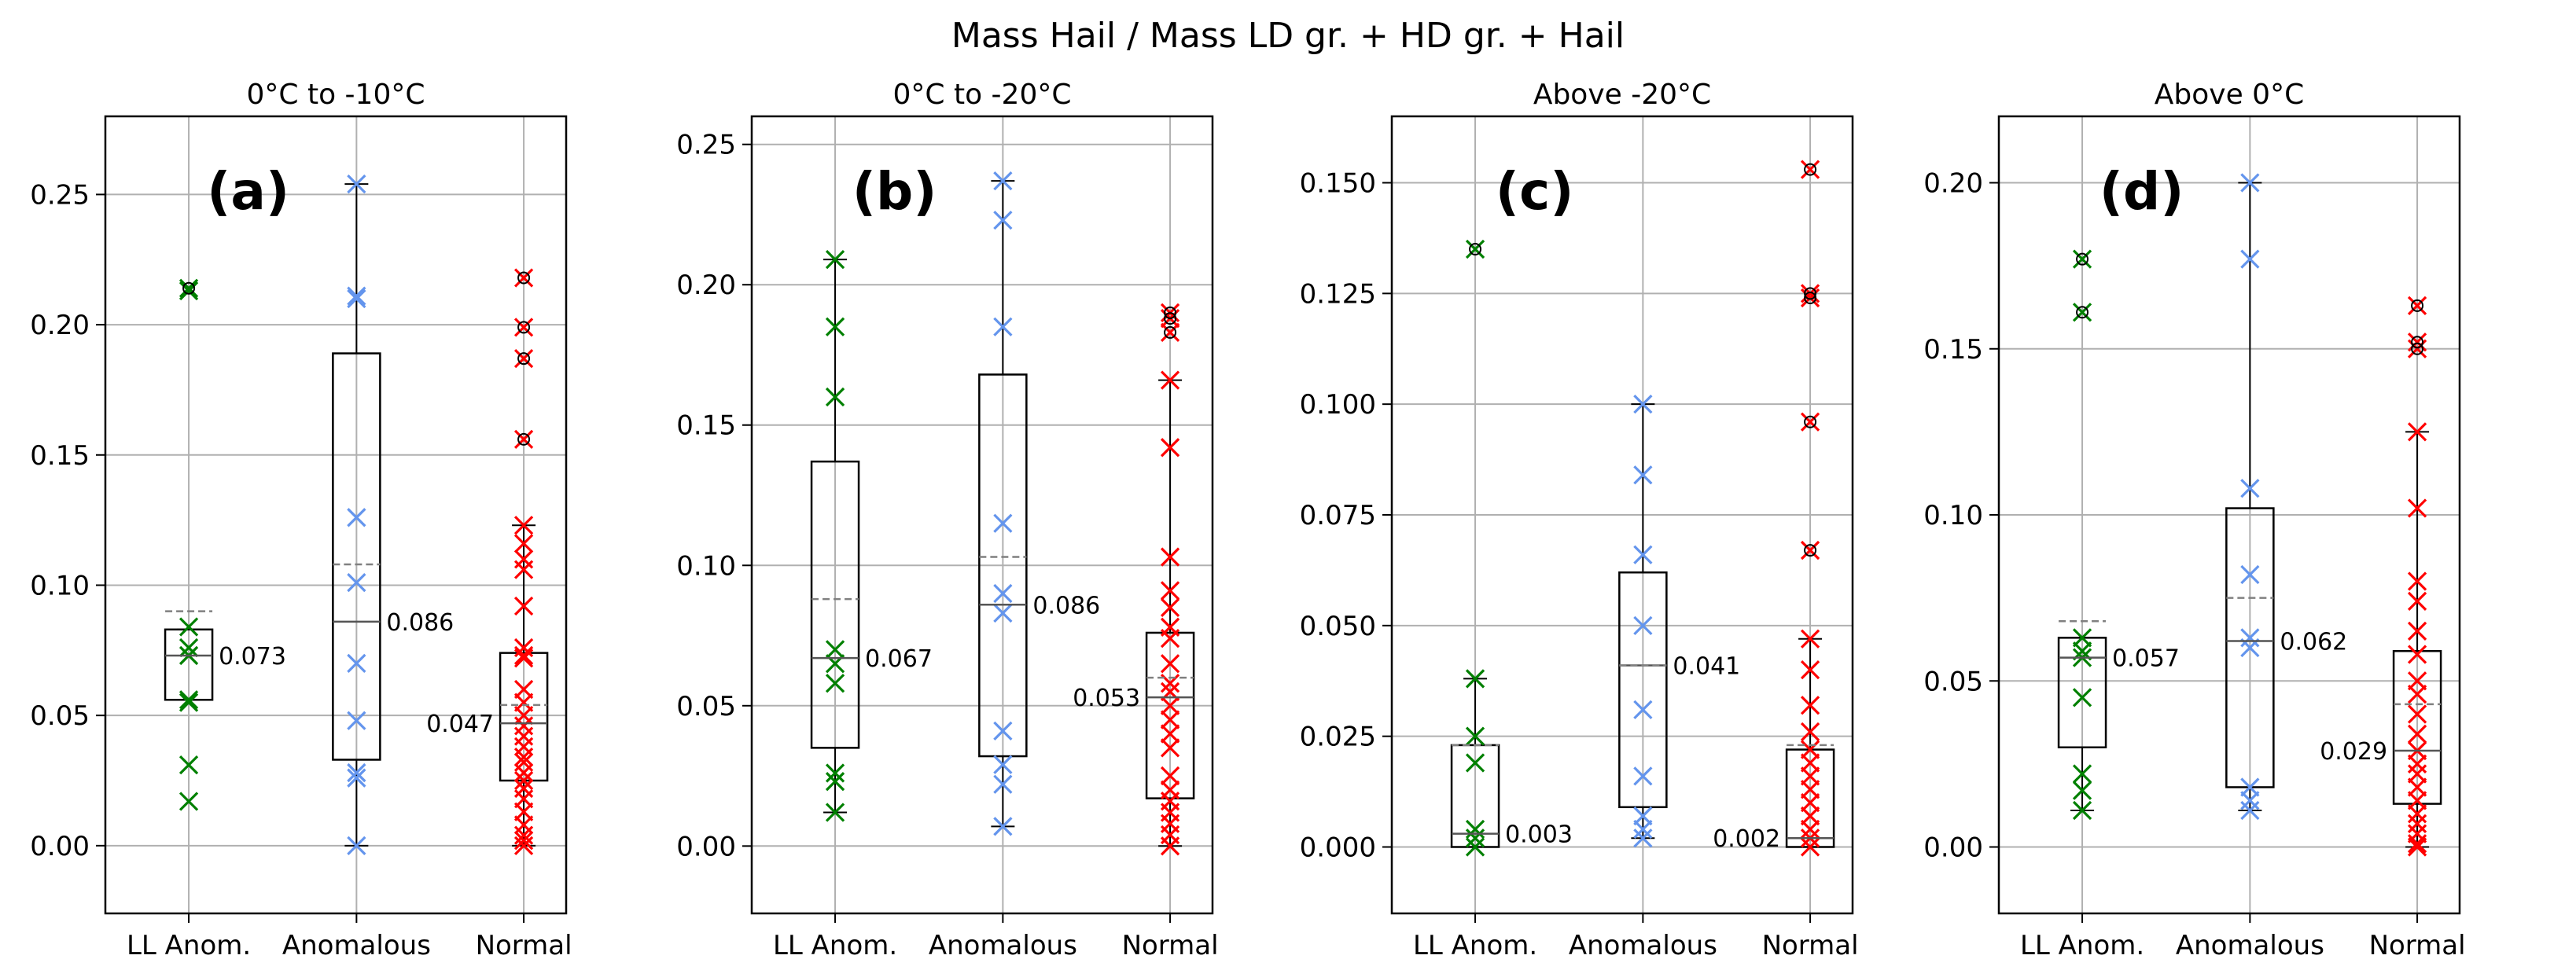  Describe the element at coordinates (1338, 515) in the screenshot. I see `y-tick-label: 0.075` at that location.